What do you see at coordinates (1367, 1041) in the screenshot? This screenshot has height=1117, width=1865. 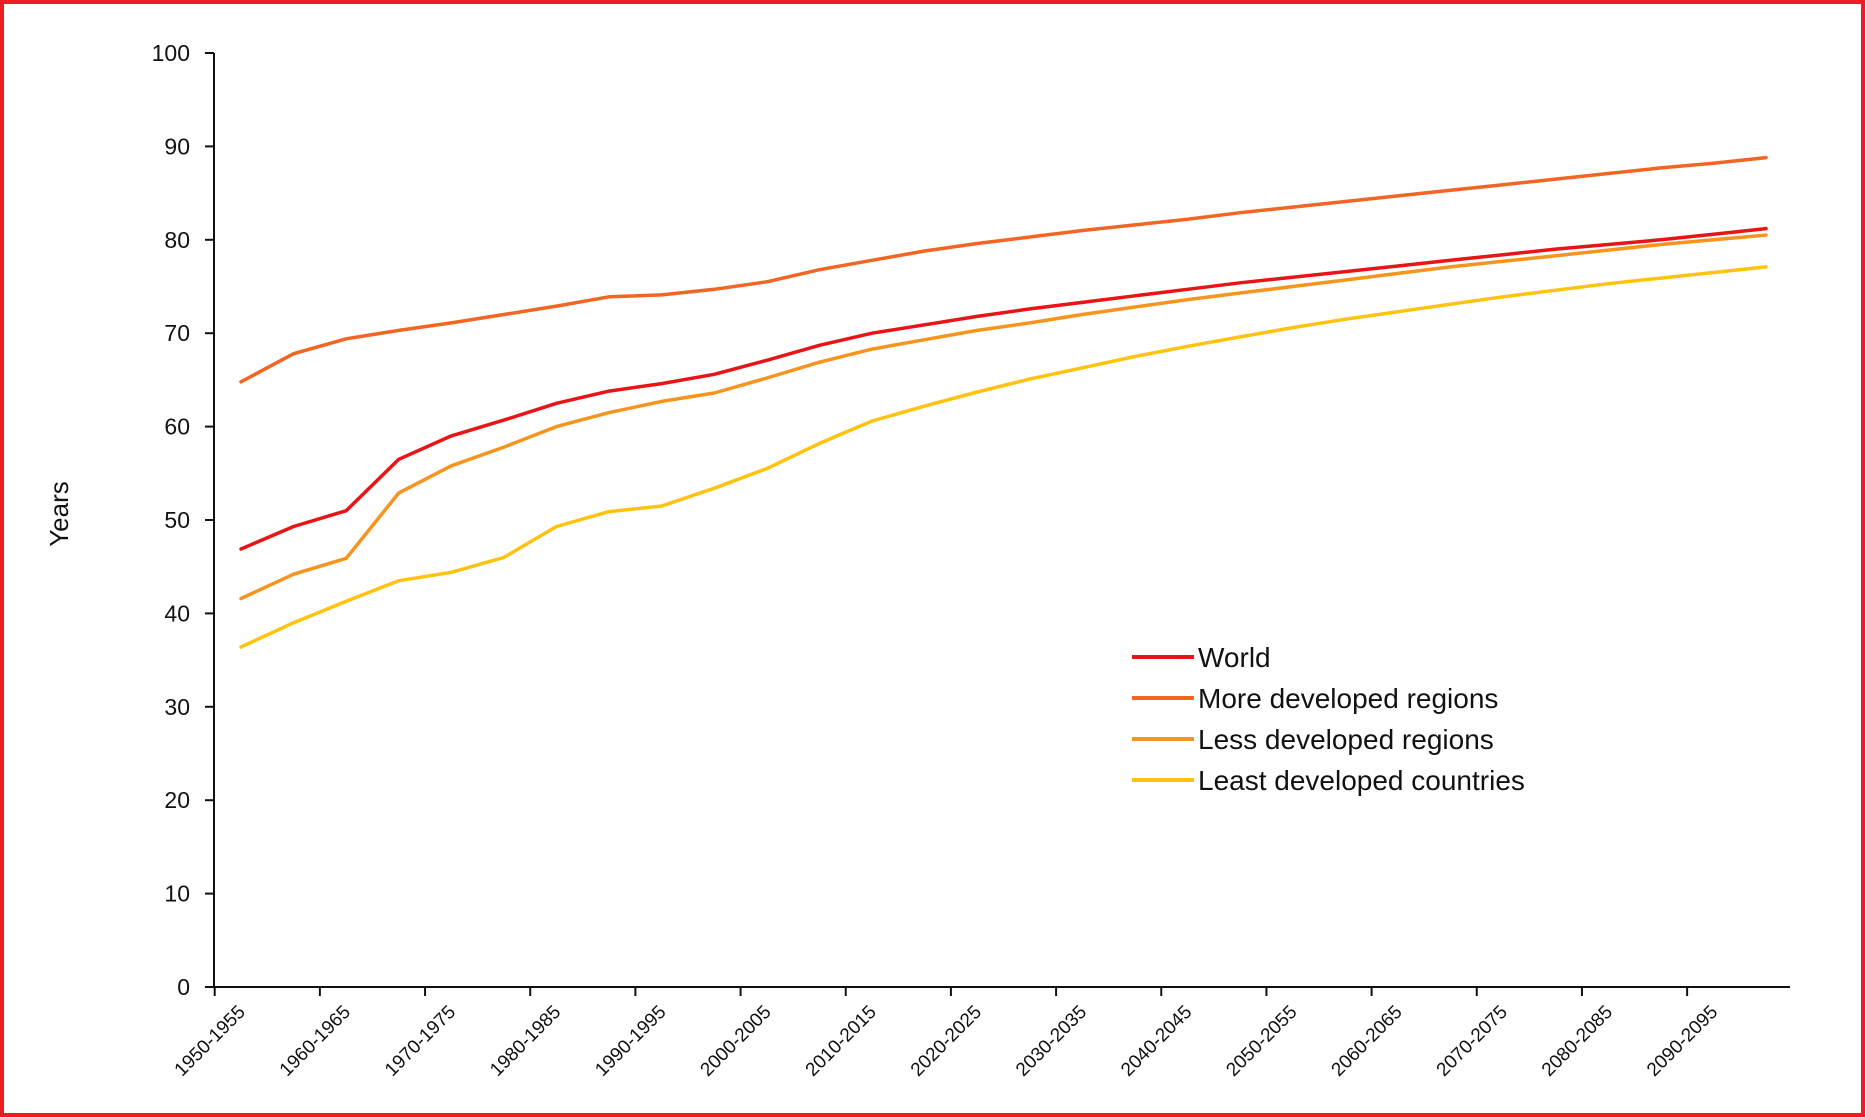 I see `x-tick-label: 2060-2065` at bounding box center [1367, 1041].